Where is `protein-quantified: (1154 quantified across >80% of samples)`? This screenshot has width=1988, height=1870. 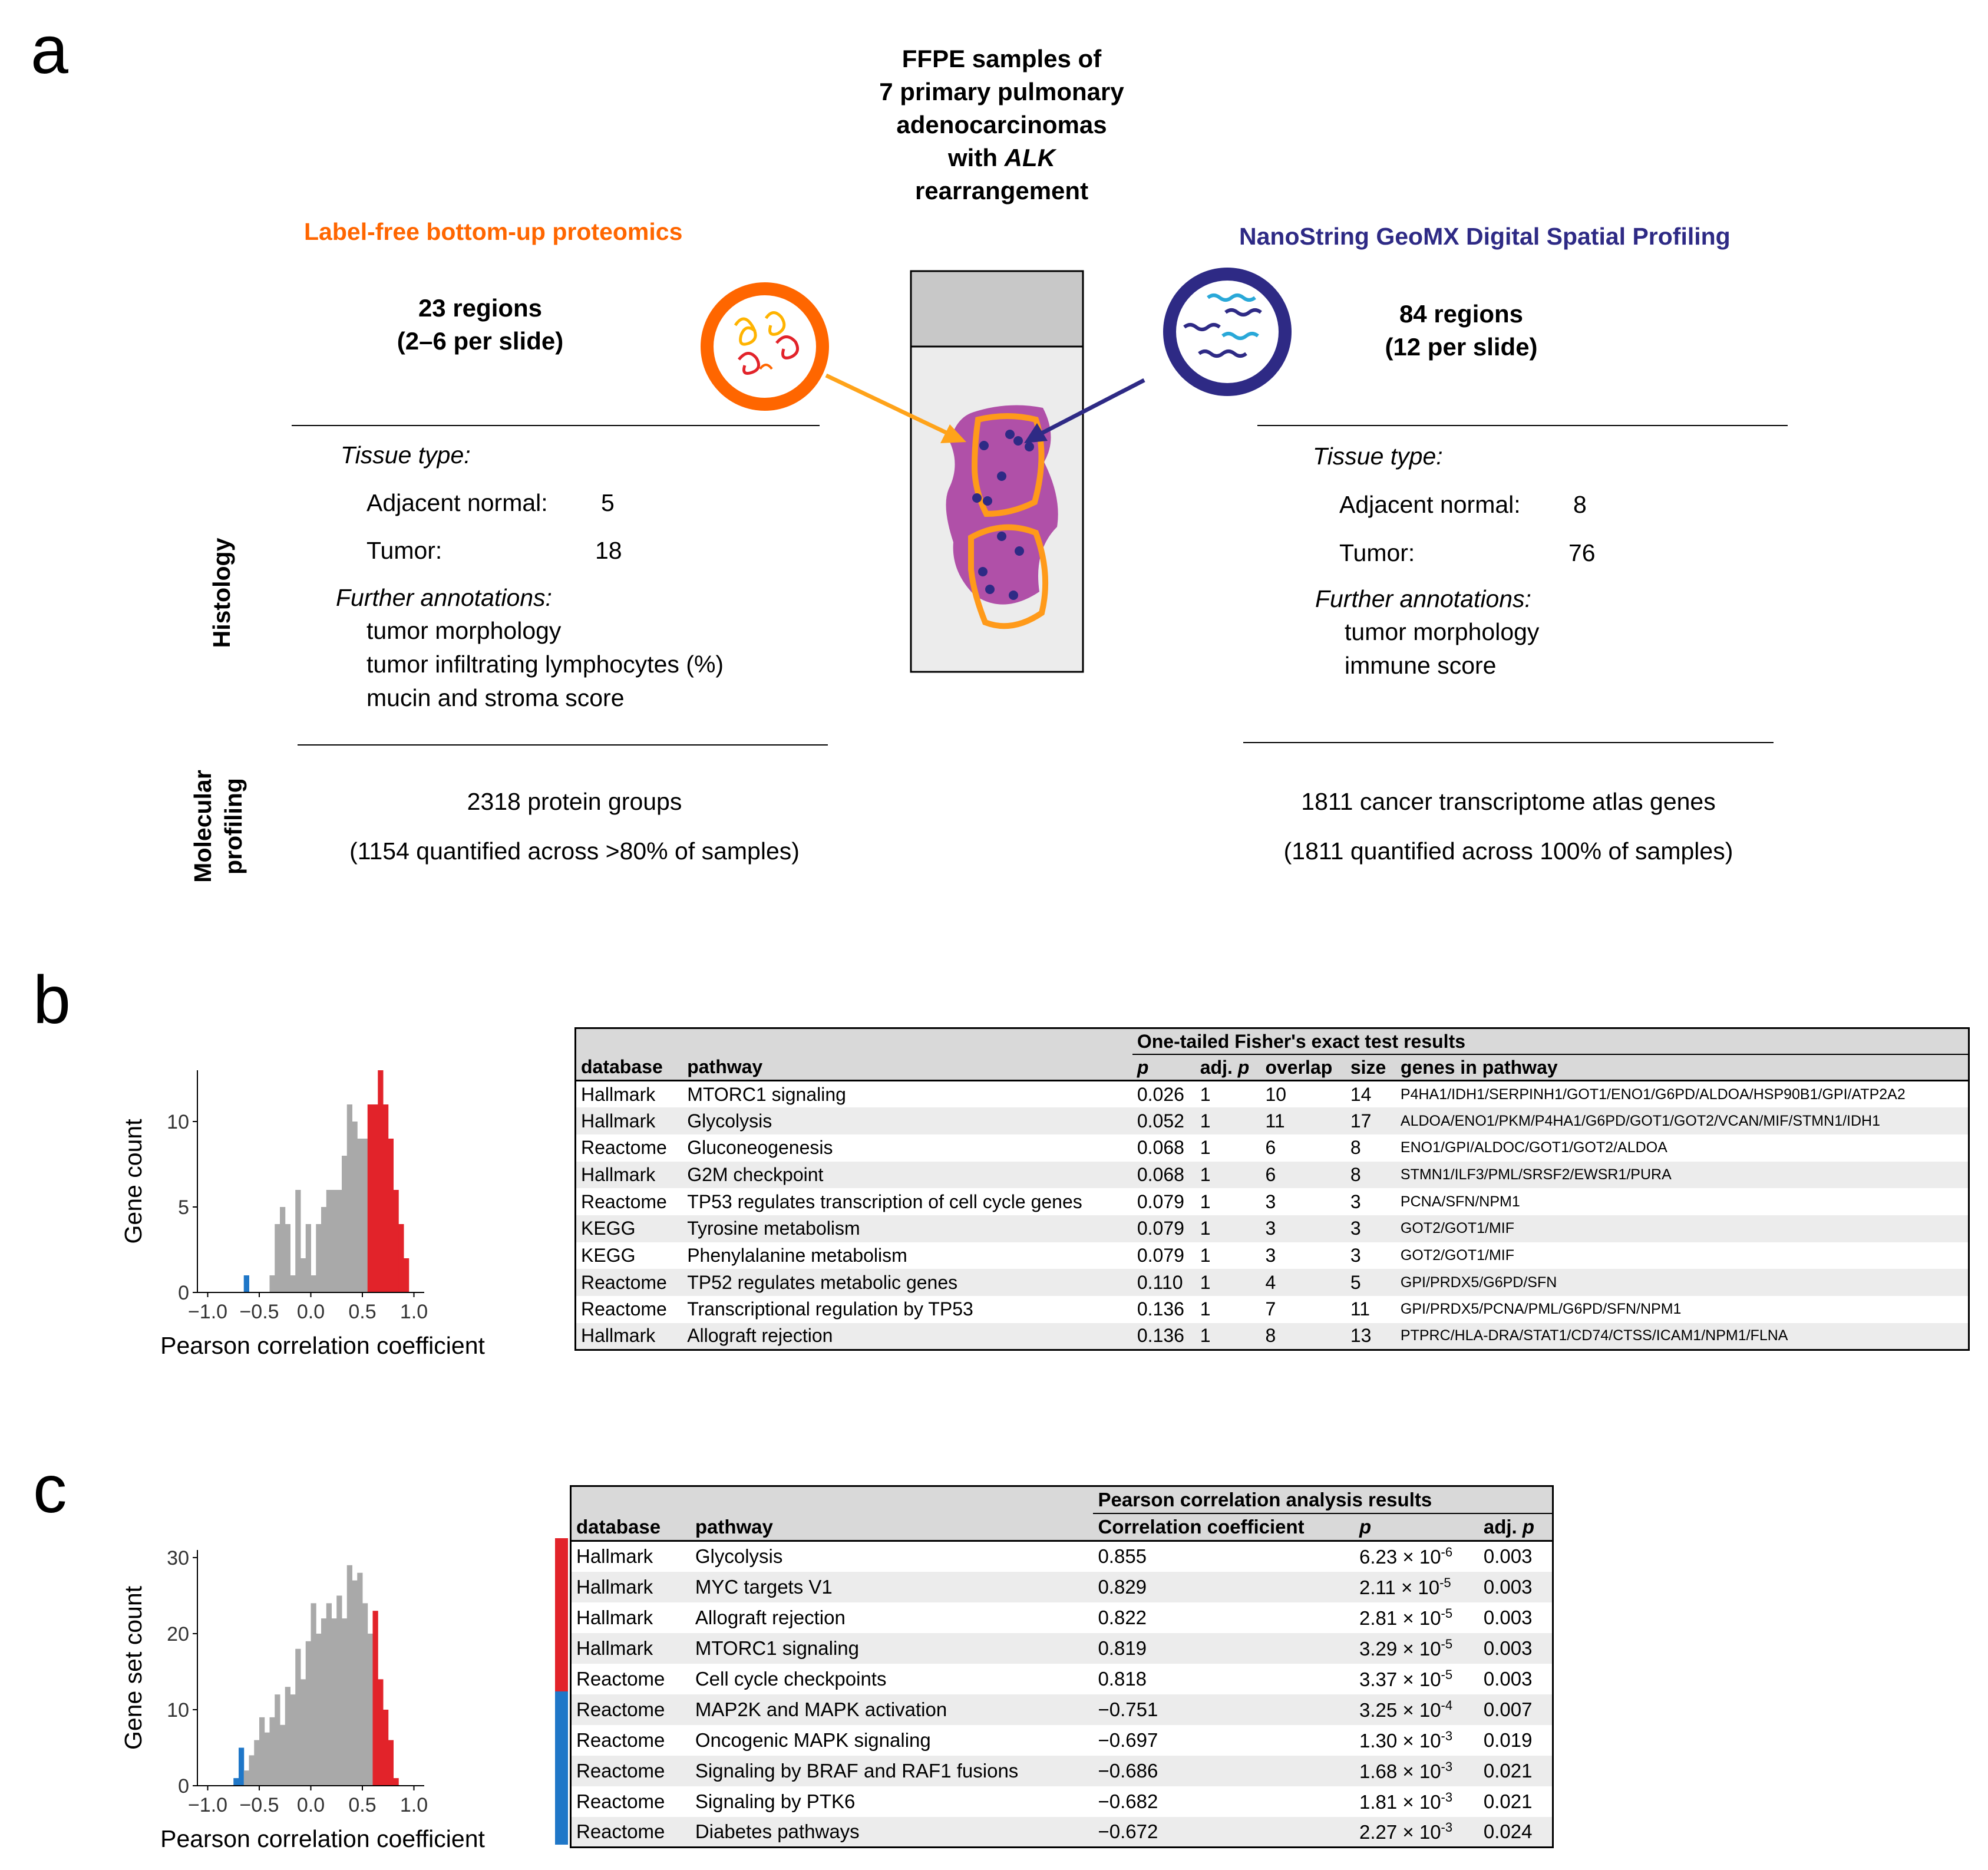
protein-quantified: (1154 quantified across >80% of samples) is located at coordinates (574, 851).